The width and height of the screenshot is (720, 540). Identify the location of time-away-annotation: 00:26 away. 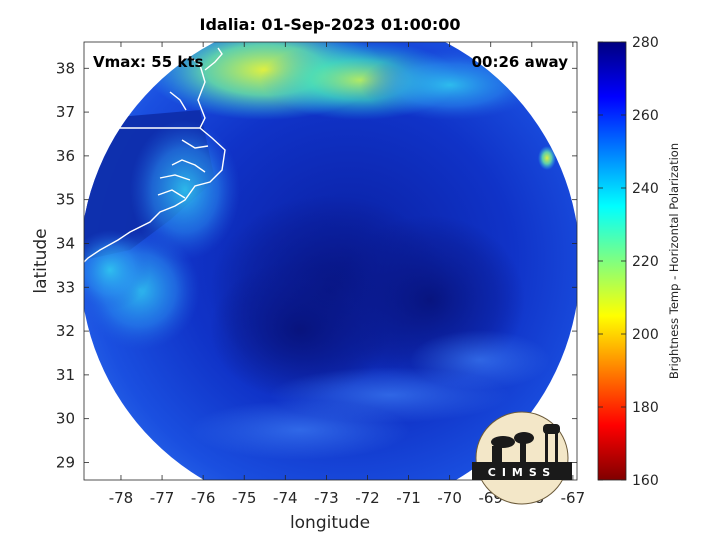
(520, 62).